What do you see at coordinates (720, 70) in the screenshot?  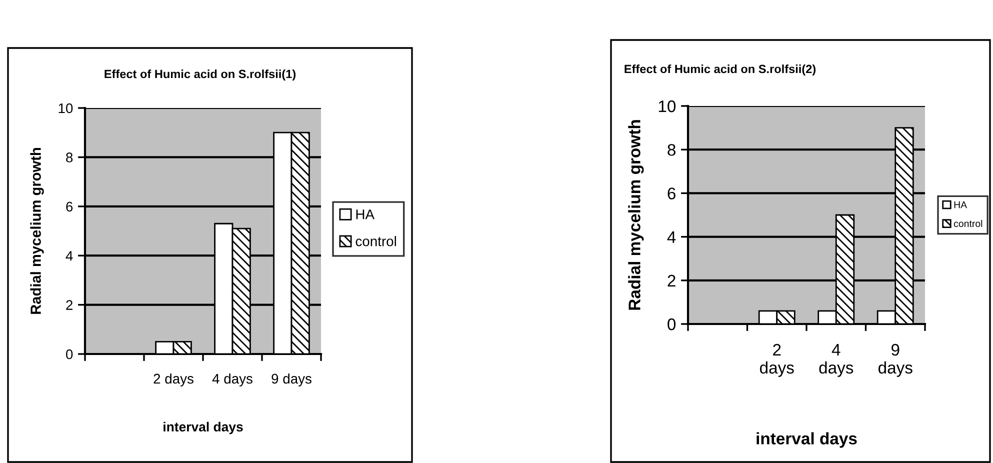 I see `chart-title: Effect of Humic acid on S.rolfsii(2)` at bounding box center [720, 70].